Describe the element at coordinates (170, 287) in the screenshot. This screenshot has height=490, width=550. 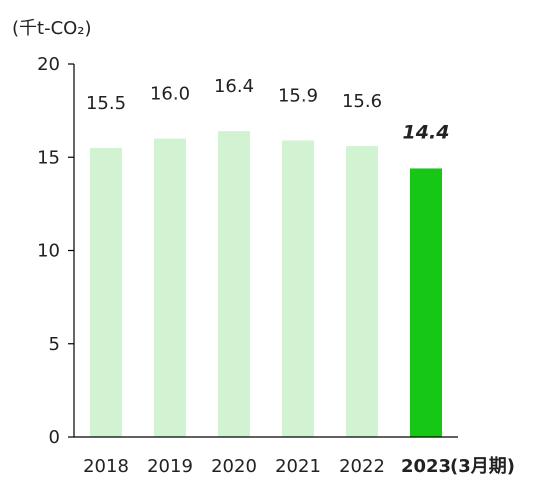
I see `bar-2019` at that location.